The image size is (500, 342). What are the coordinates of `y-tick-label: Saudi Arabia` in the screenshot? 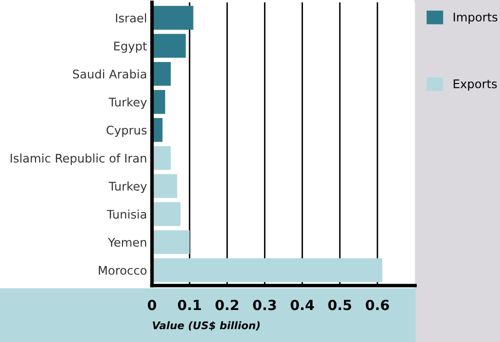 It's located at (109, 74).